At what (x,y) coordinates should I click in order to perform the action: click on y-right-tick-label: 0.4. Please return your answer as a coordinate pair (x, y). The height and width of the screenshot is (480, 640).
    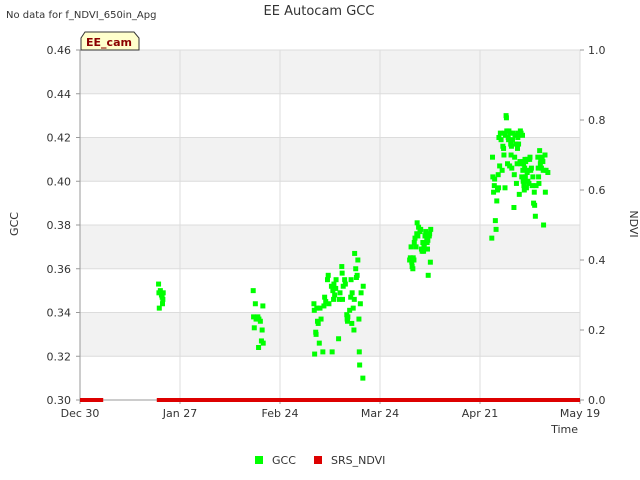
    Looking at the image, I should click on (597, 260).